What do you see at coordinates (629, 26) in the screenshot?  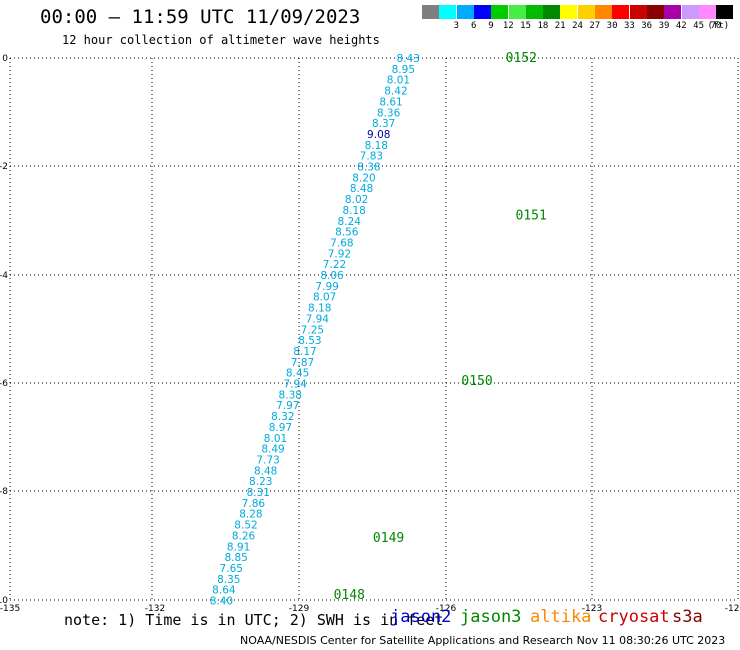 I see `colorbar-label: 33` at bounding box center [629, 26].